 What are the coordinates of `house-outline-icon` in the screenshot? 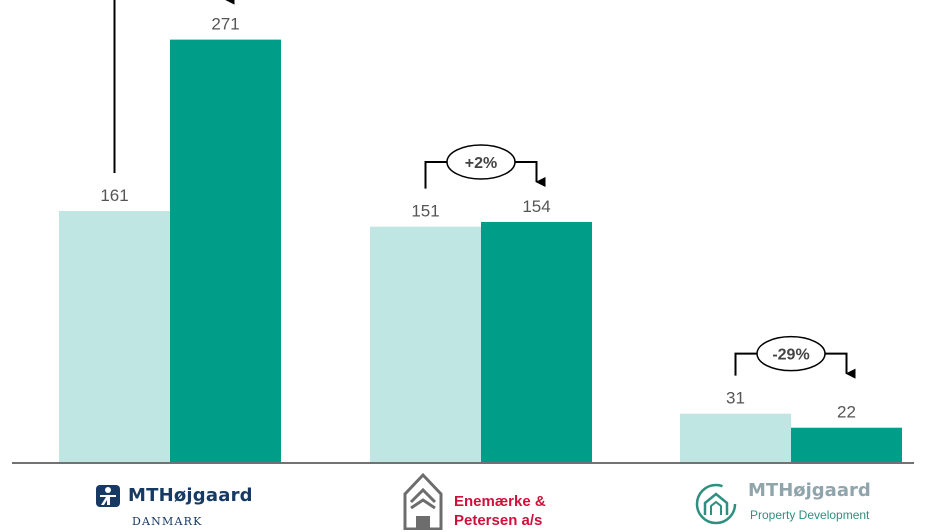 It's located at (423, 501).